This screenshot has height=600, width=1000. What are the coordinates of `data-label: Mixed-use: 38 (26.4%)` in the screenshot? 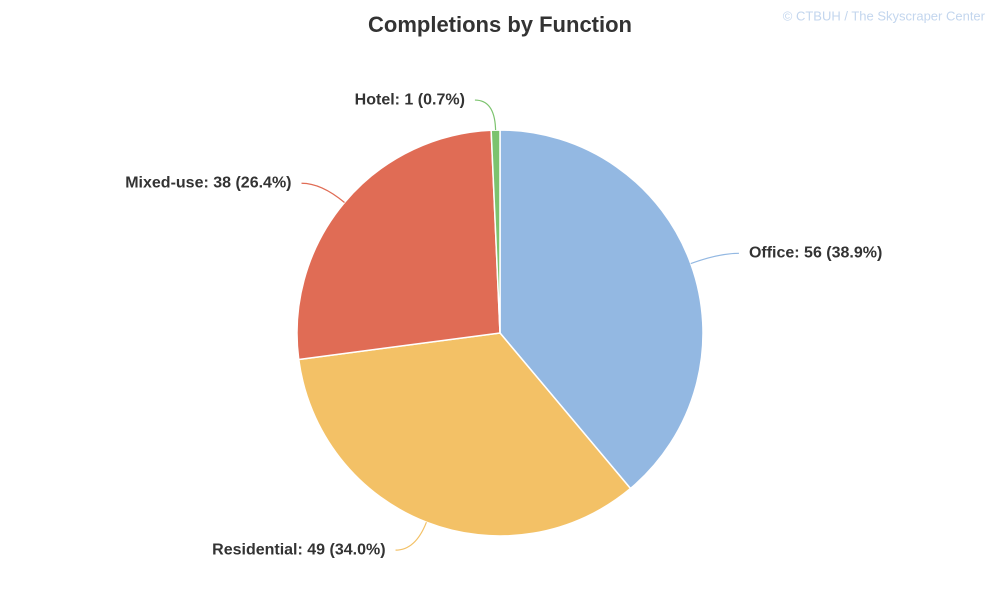 It's located at (208, 182).